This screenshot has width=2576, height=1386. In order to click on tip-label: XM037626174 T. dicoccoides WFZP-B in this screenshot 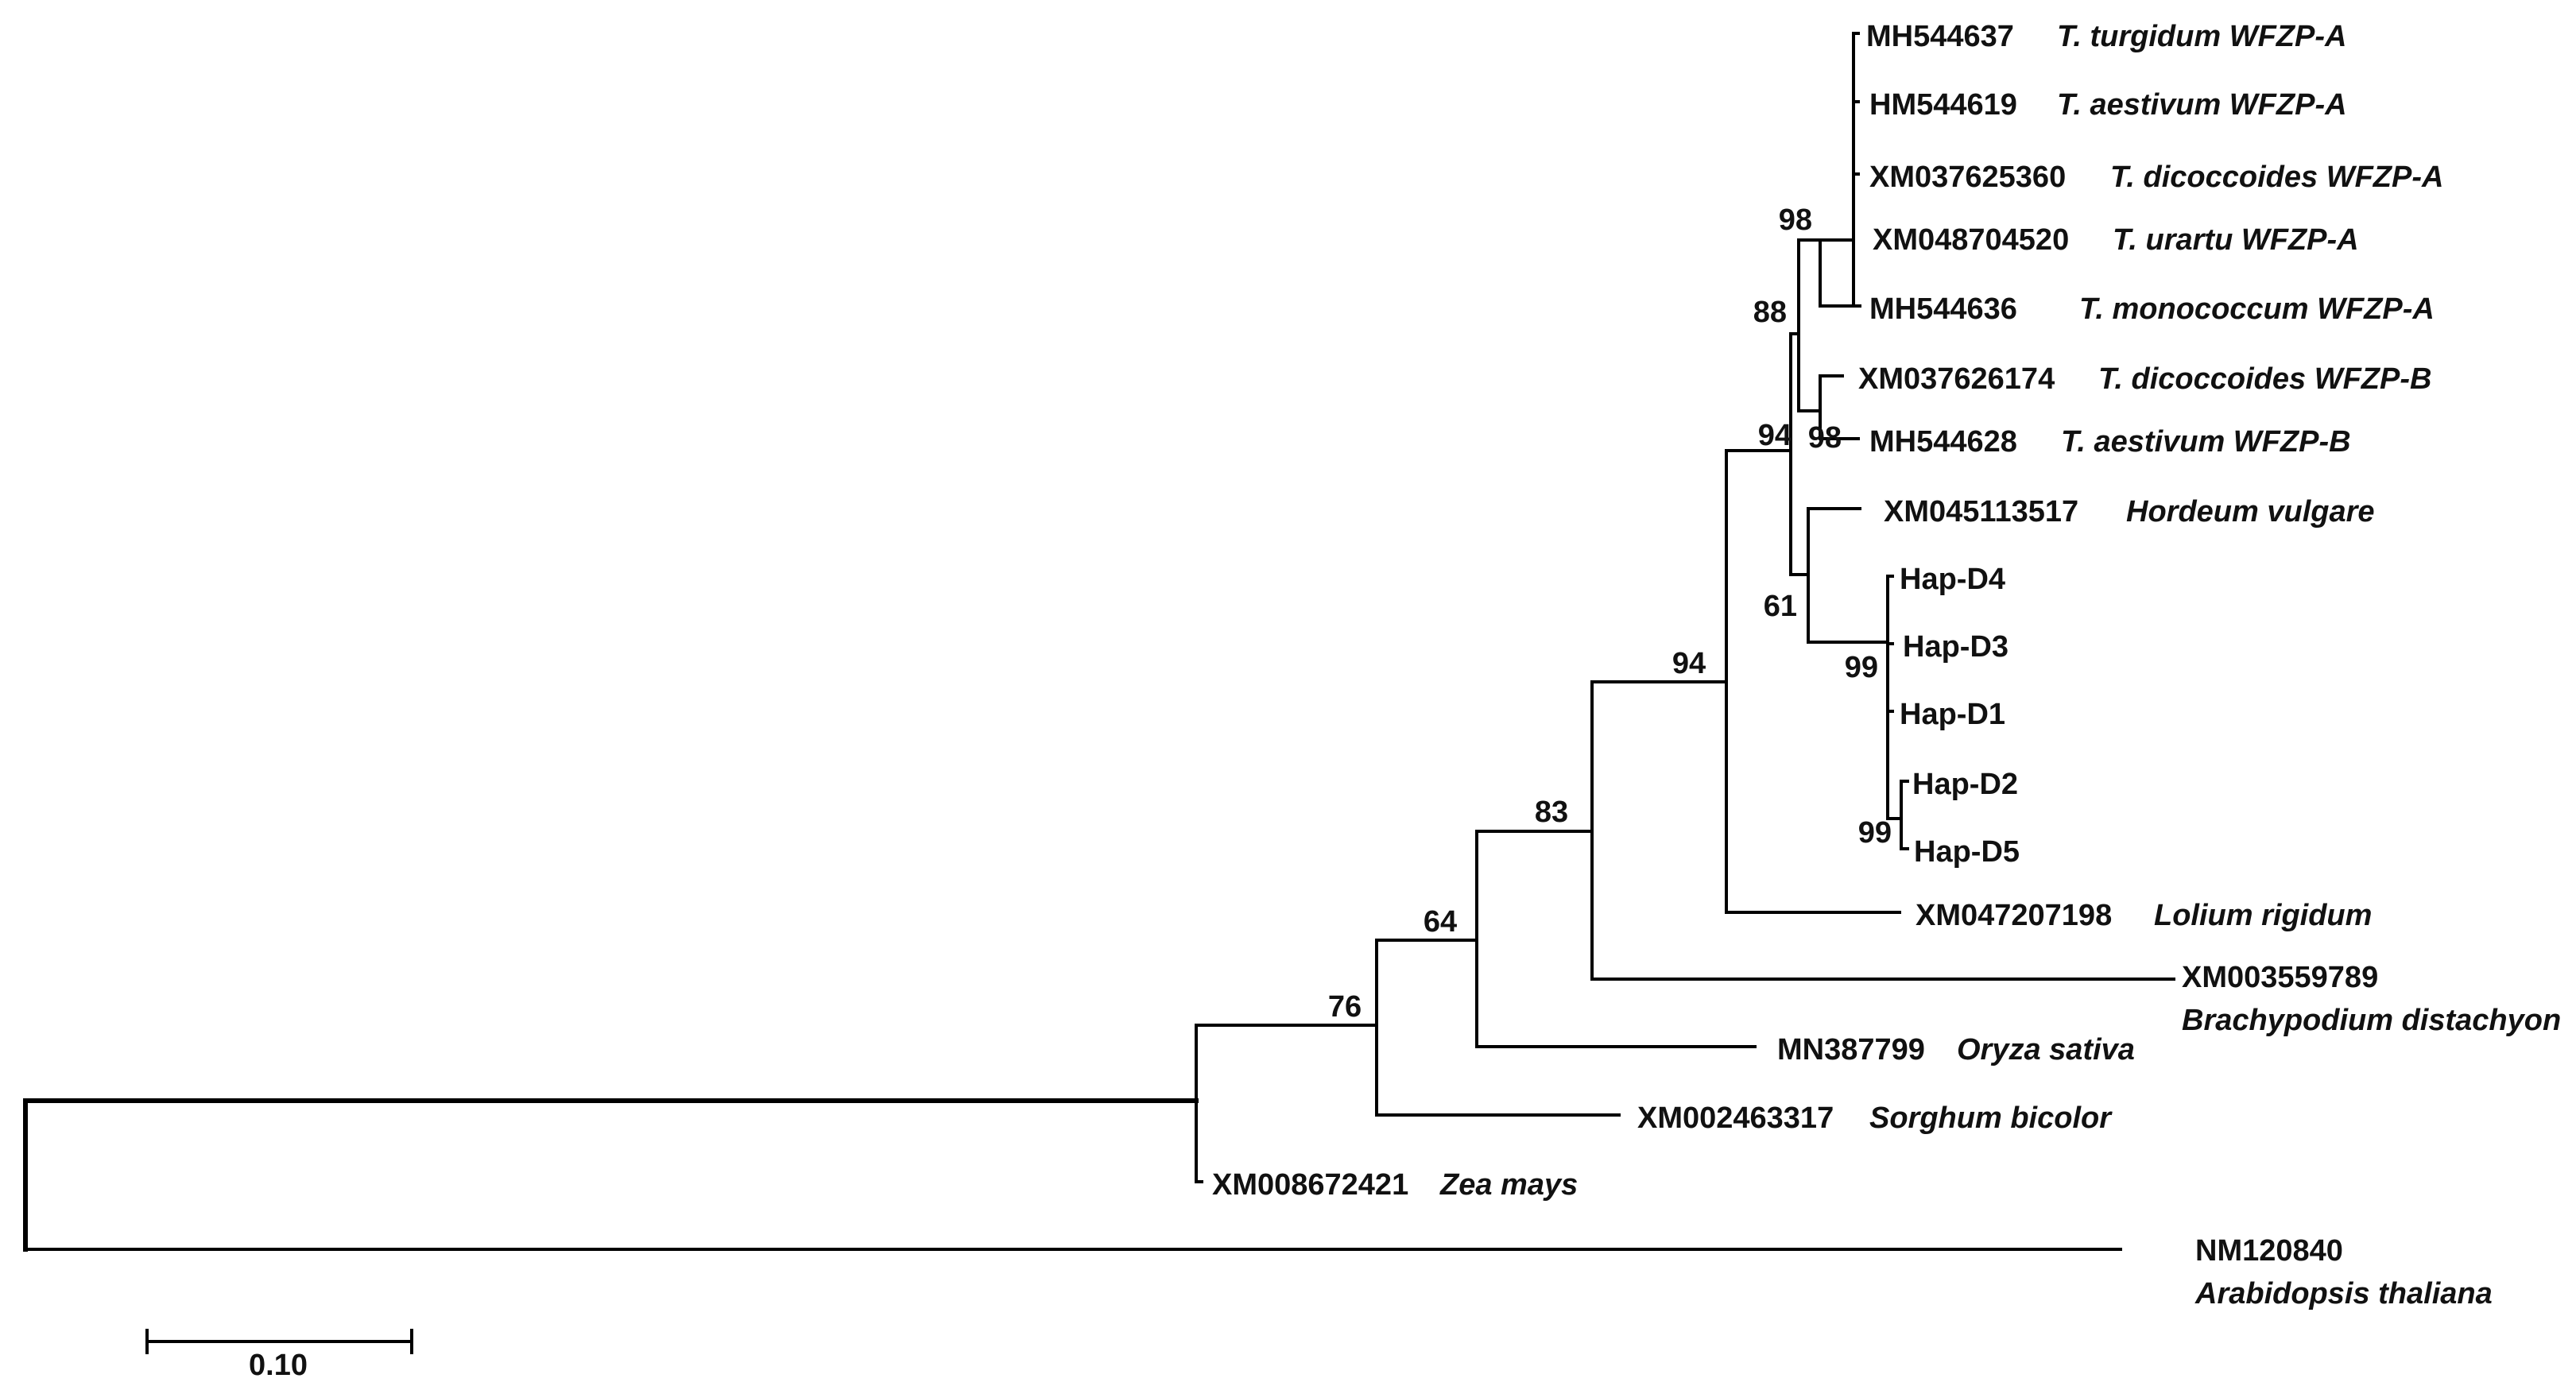, I will do `click(2144, 379)`.